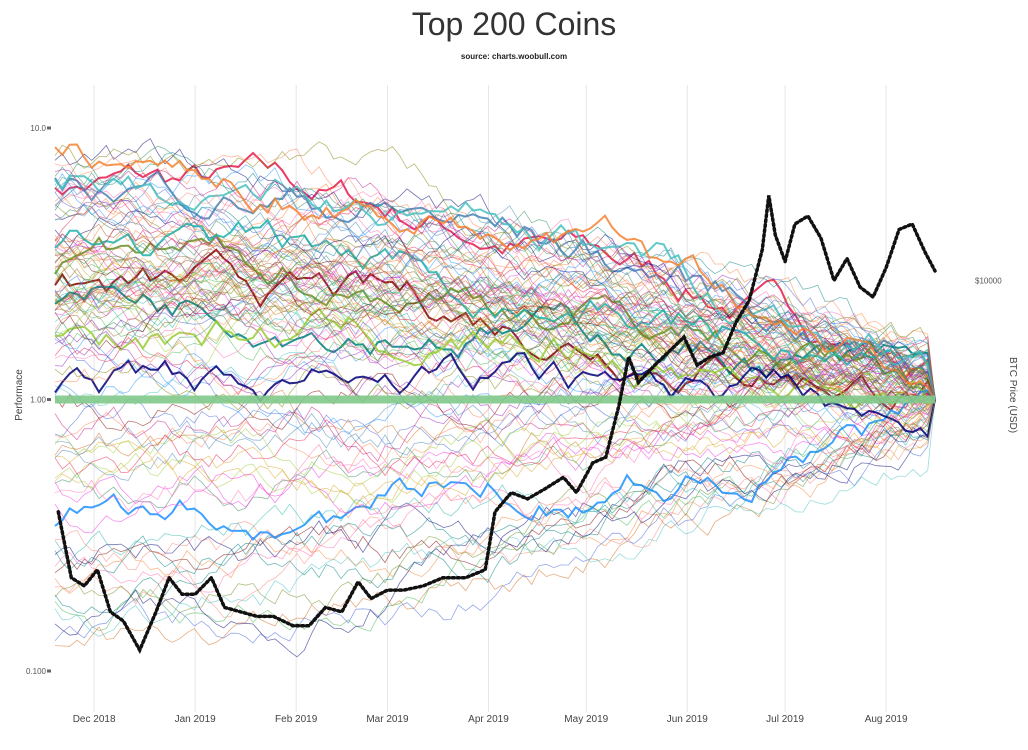  I want to click on y-tick-label: 1.00, so click(38, 400).